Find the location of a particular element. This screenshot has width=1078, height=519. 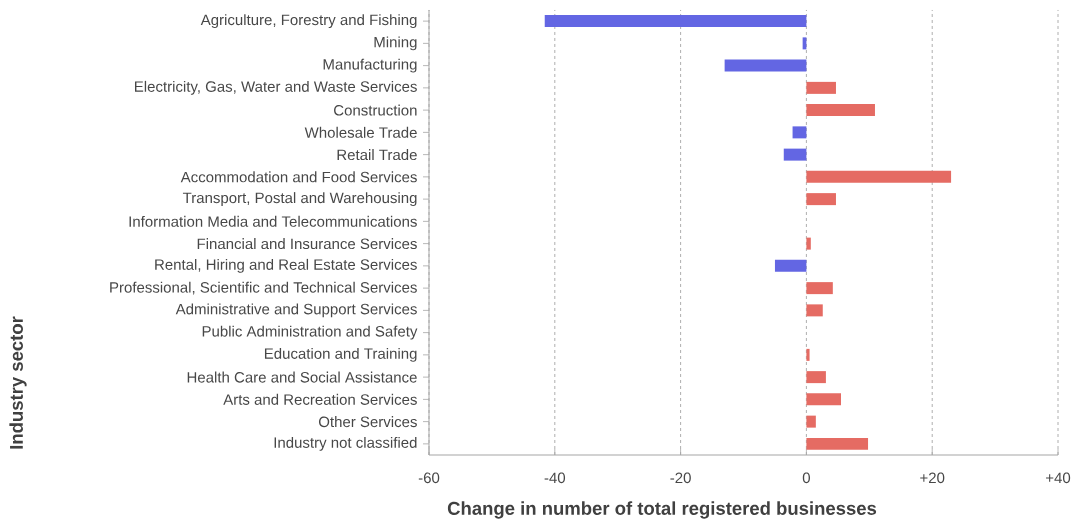

y-tick-label: Other Services is located at coordinates (367, 422).